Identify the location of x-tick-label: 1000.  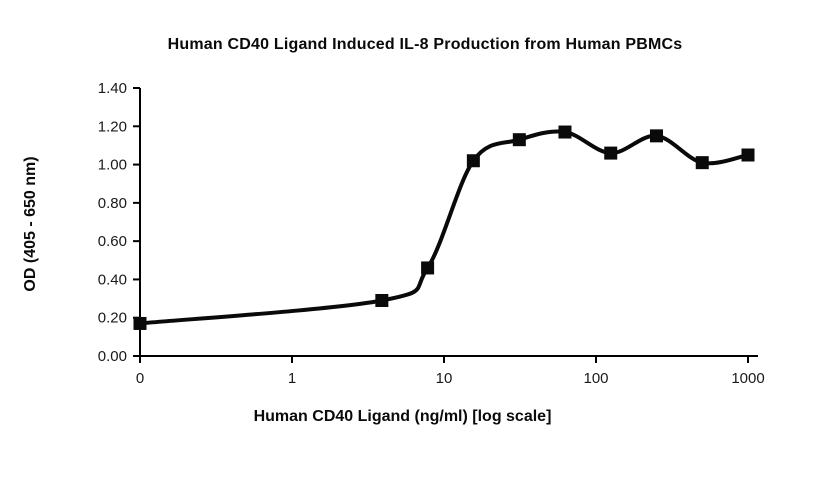
(747, 378).